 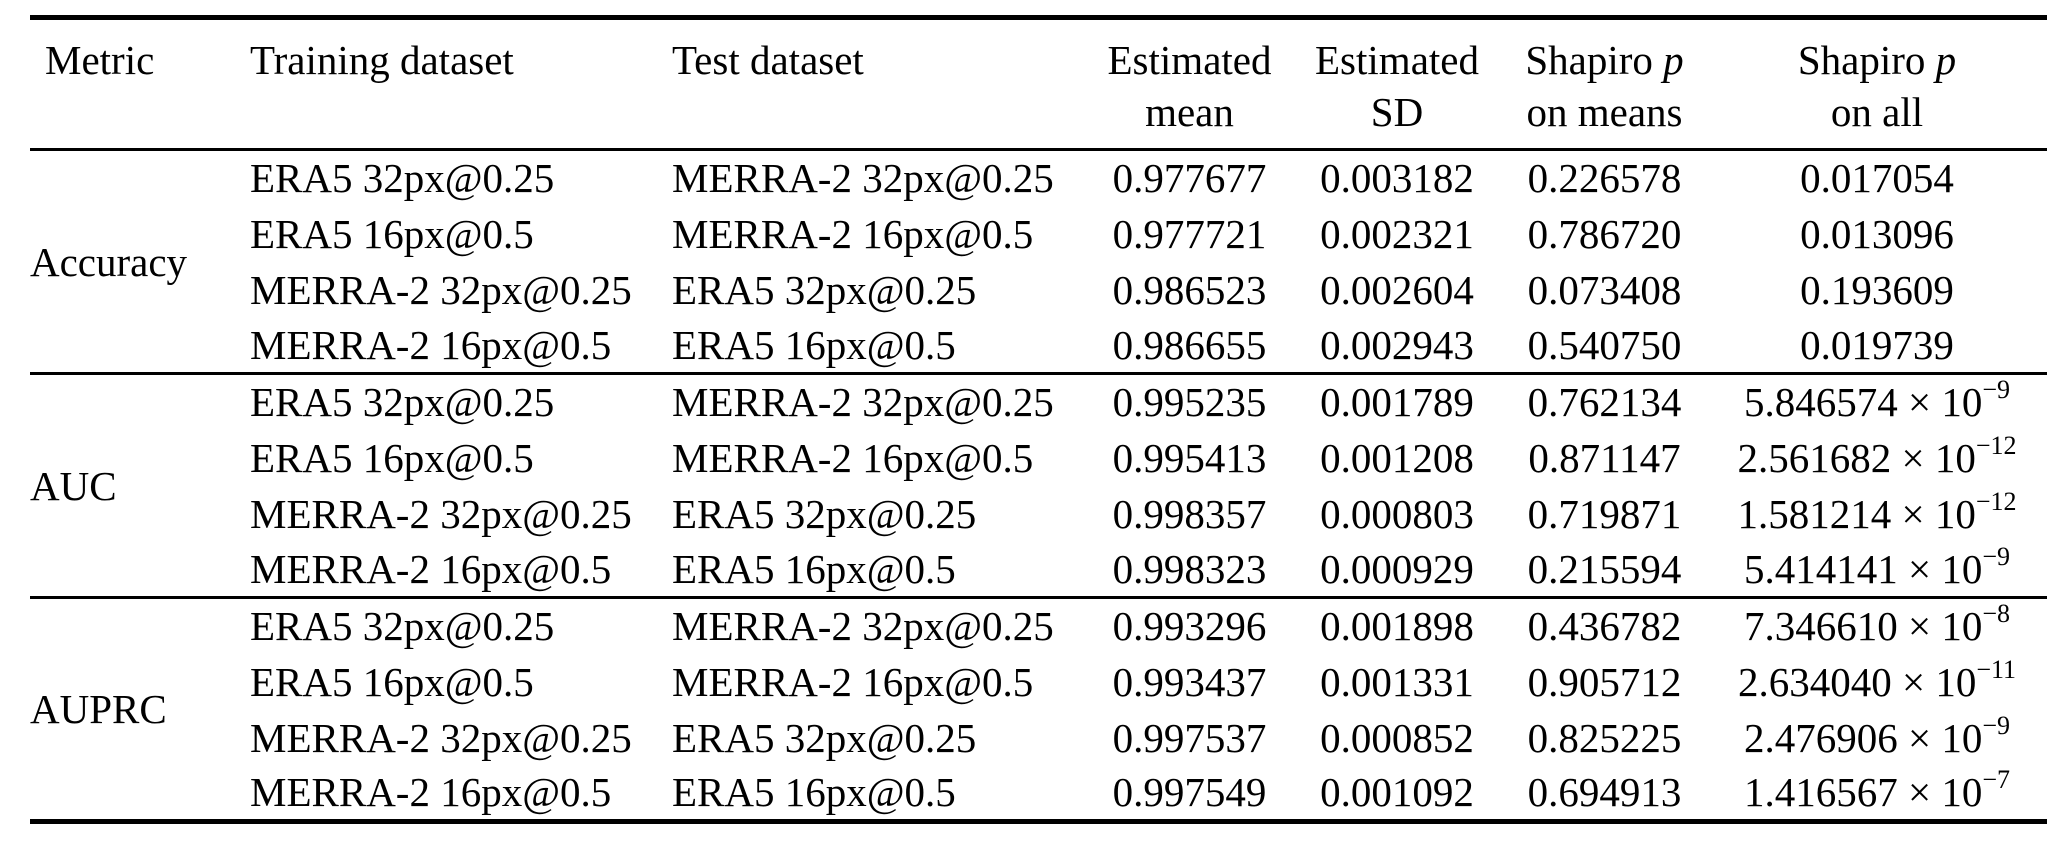 I want to click on column-header-metric: Metric, so click(x=140, y=84).